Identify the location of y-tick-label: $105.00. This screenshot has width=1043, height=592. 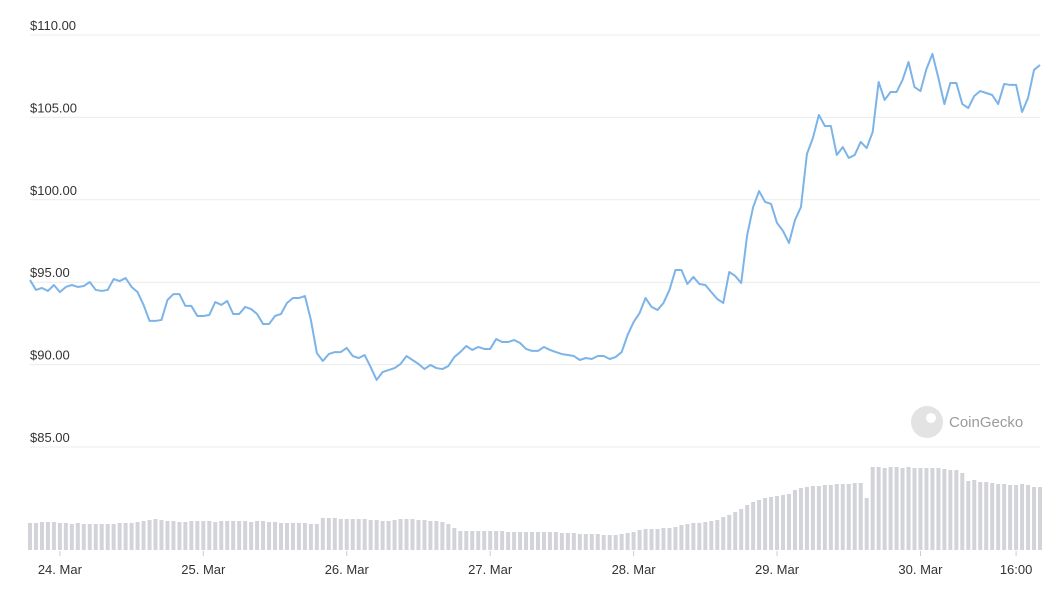
(53, 107).